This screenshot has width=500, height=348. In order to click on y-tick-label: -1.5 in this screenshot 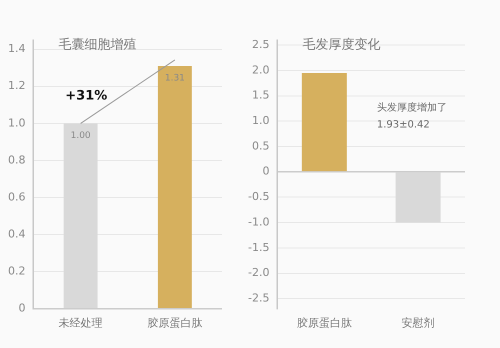, I will do `click(259, 247)`.